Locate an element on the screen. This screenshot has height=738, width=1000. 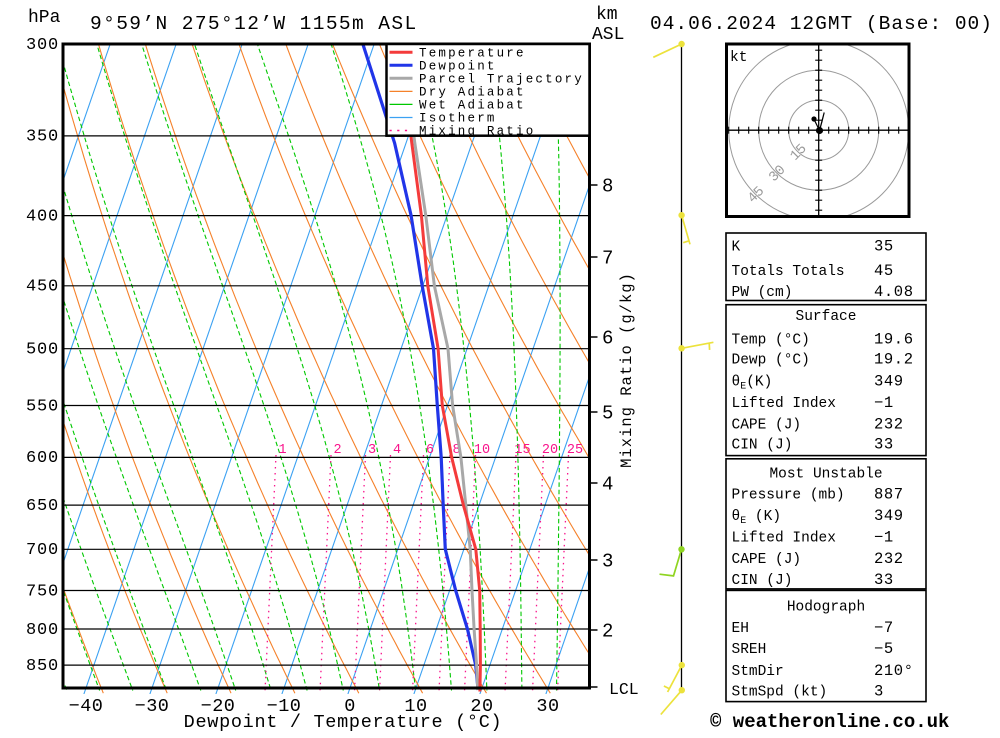
svg-text: 550 is located at coordinates (42, 406).